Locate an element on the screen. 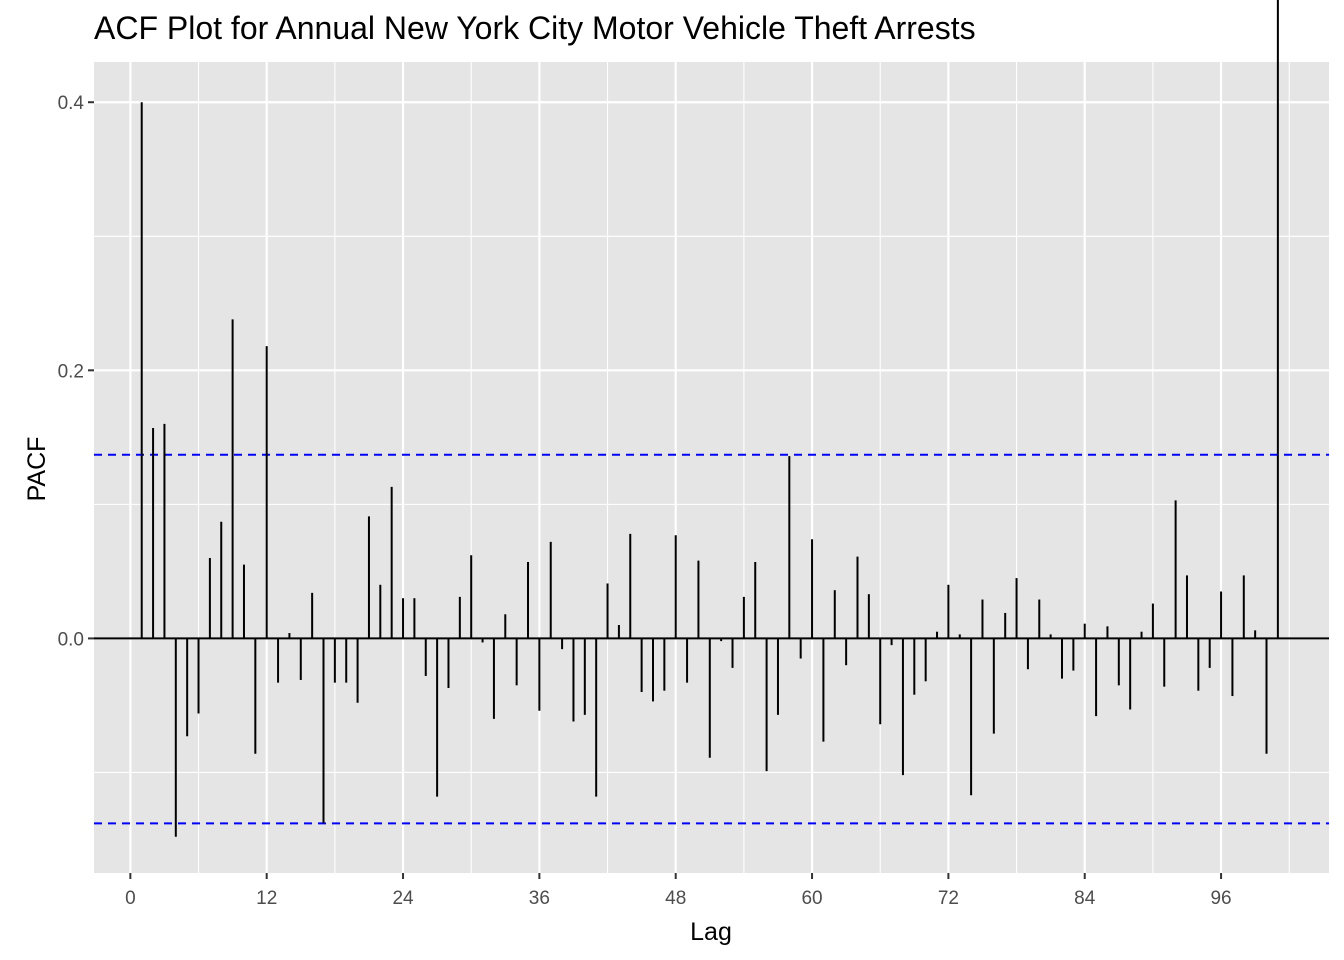 Image resolution: width=1344 pixels, height=960 pixels. y-axis-title: PACF is located at coordinates (37, 469).